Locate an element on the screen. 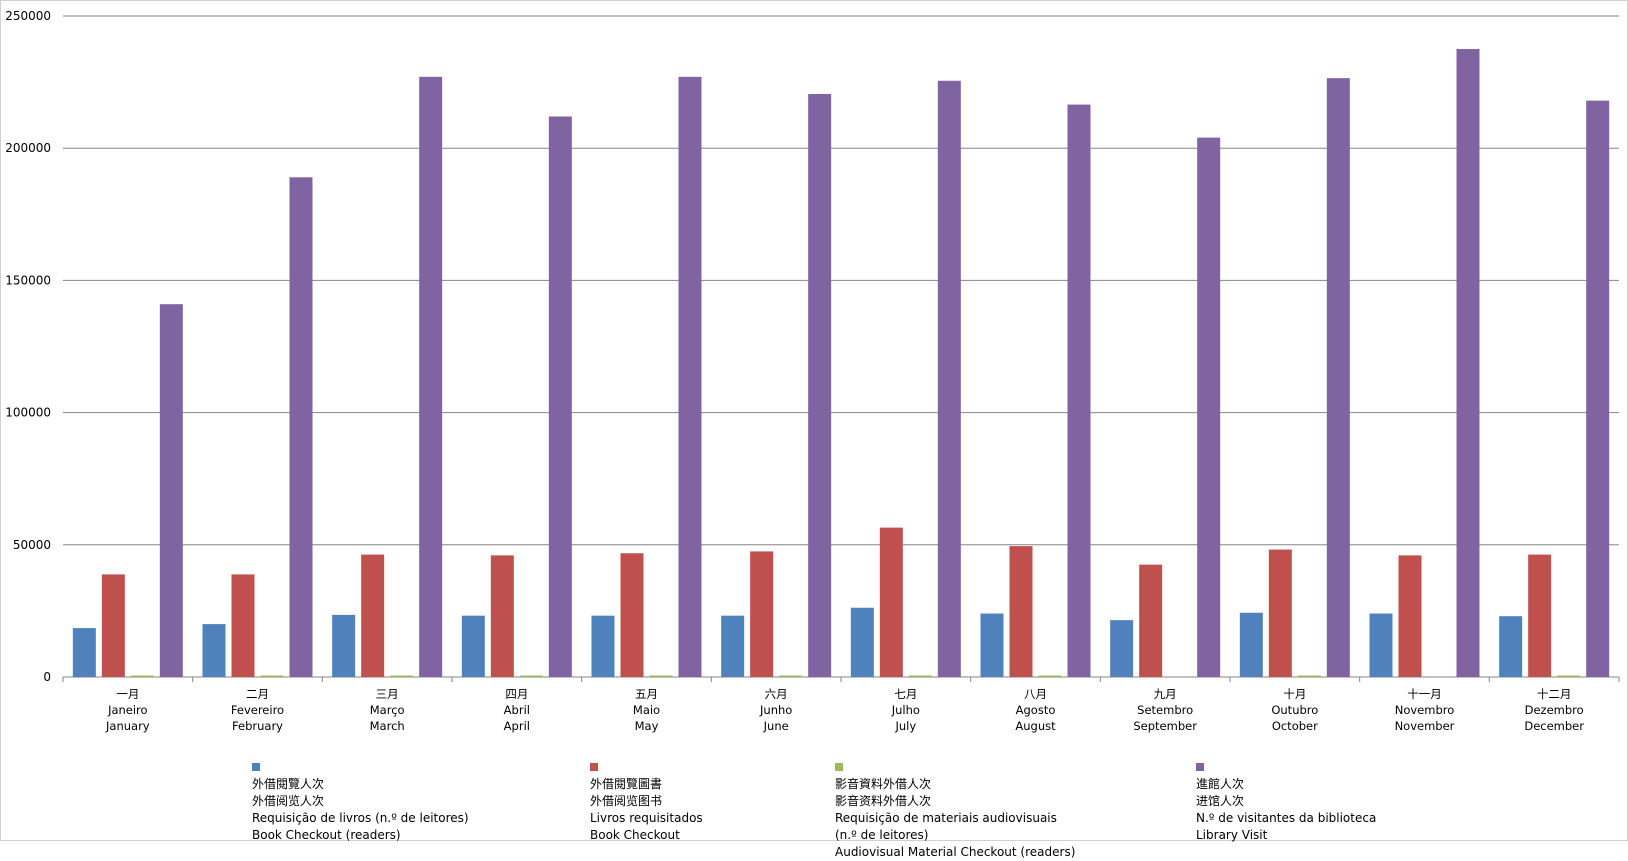 This screenshot has width=1628, height=861. x-tick-label: 八月 is located at coordinates (1035, 694).